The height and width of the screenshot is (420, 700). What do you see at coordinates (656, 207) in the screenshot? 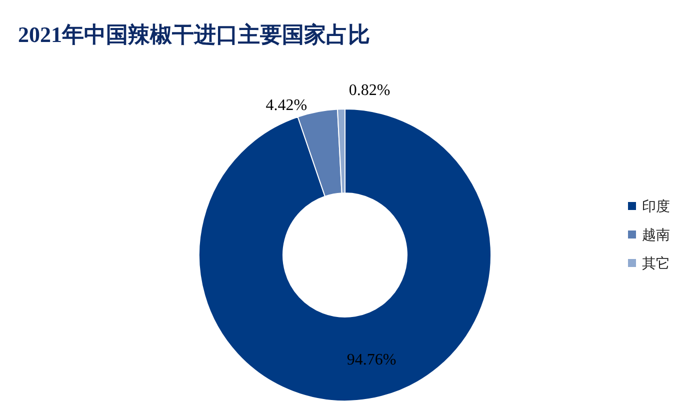
I see `legend-label: 印度` at bounding box center [656, 207].